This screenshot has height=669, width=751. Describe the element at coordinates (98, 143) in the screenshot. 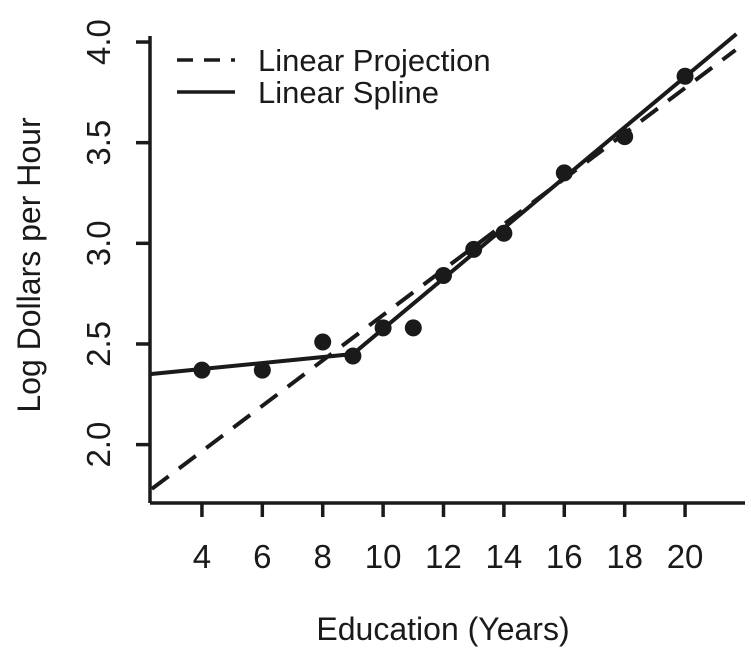

I see `y-tick-label: 3.5` at that location.